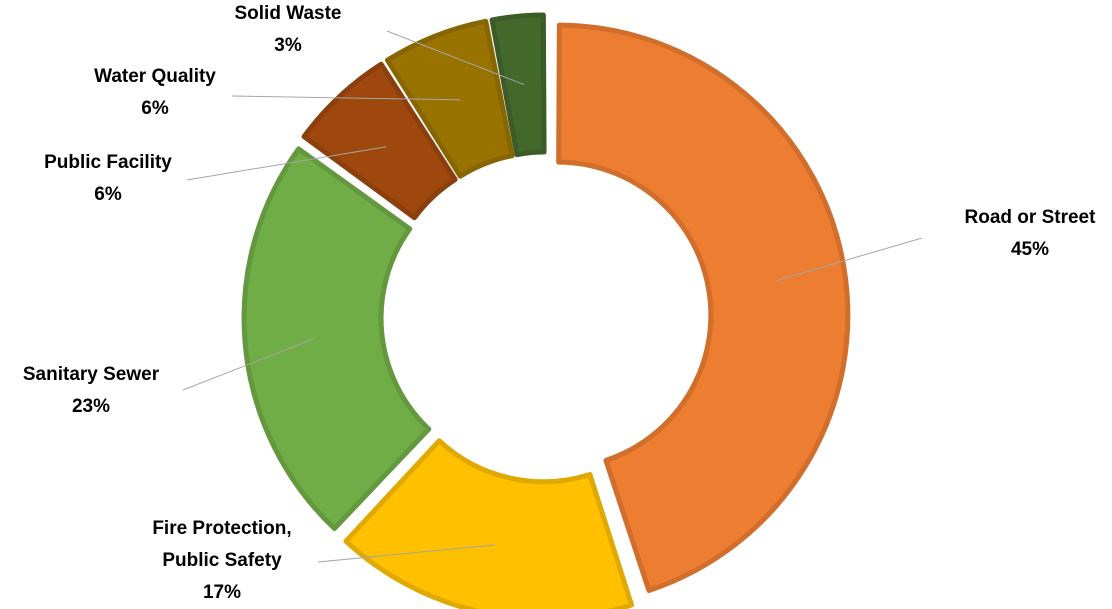 Image resolution: width=1112 pixels, height=609 pixels. Describe the element at coordinates (346, 98) in the screenshot. I see `leader-line-water-quality` at that location.